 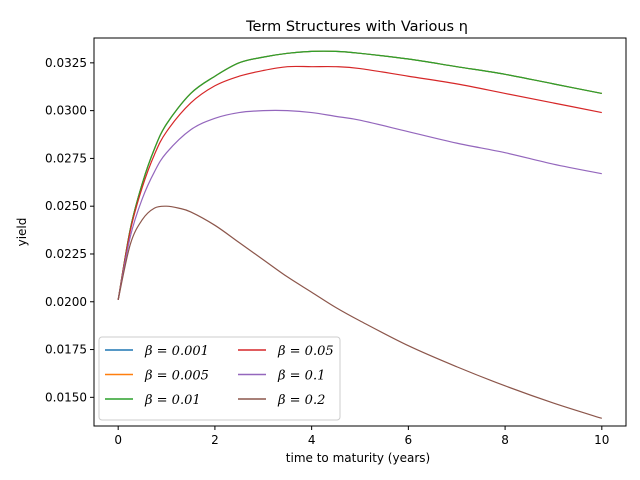 I want to click on legend-box, so click(x=219, y=378).